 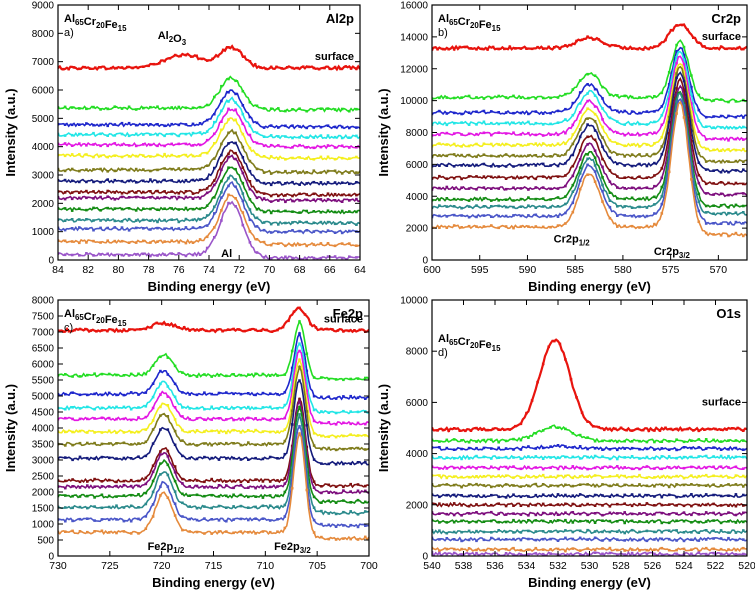 What do you see at coordinates (43, 147) in the screenshot?
I see `y-tick-label: 4000` at bounding box center [43, 147].